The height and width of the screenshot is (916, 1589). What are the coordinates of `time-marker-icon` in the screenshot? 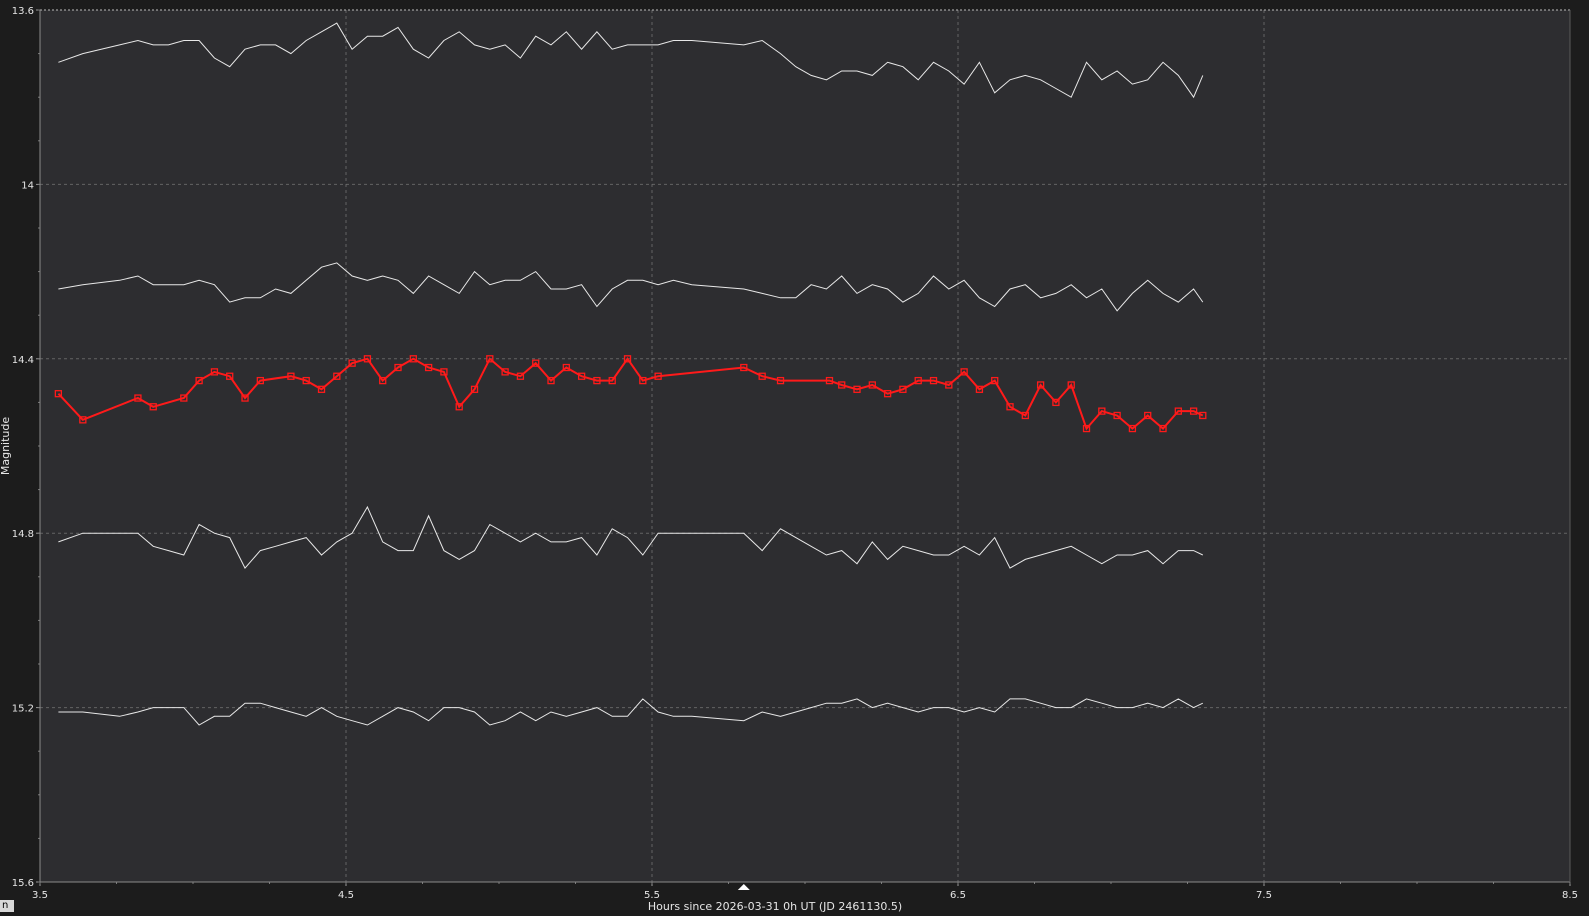 It's located at (743, 887).